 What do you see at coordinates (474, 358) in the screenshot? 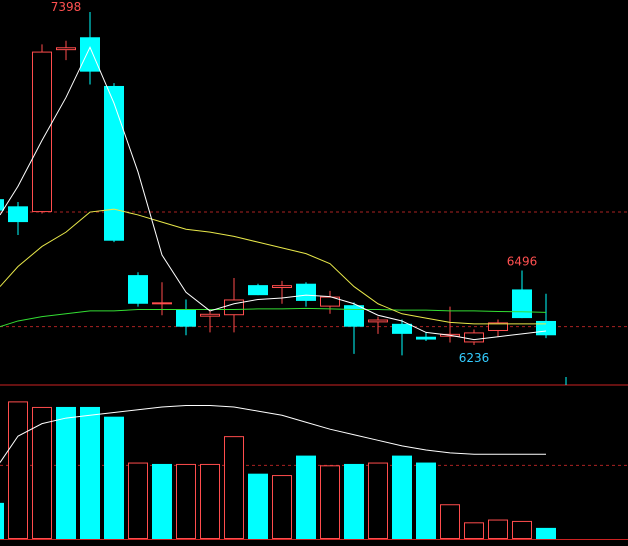
I see `low-label-6236: 6236` at bounding box center [474, 358].